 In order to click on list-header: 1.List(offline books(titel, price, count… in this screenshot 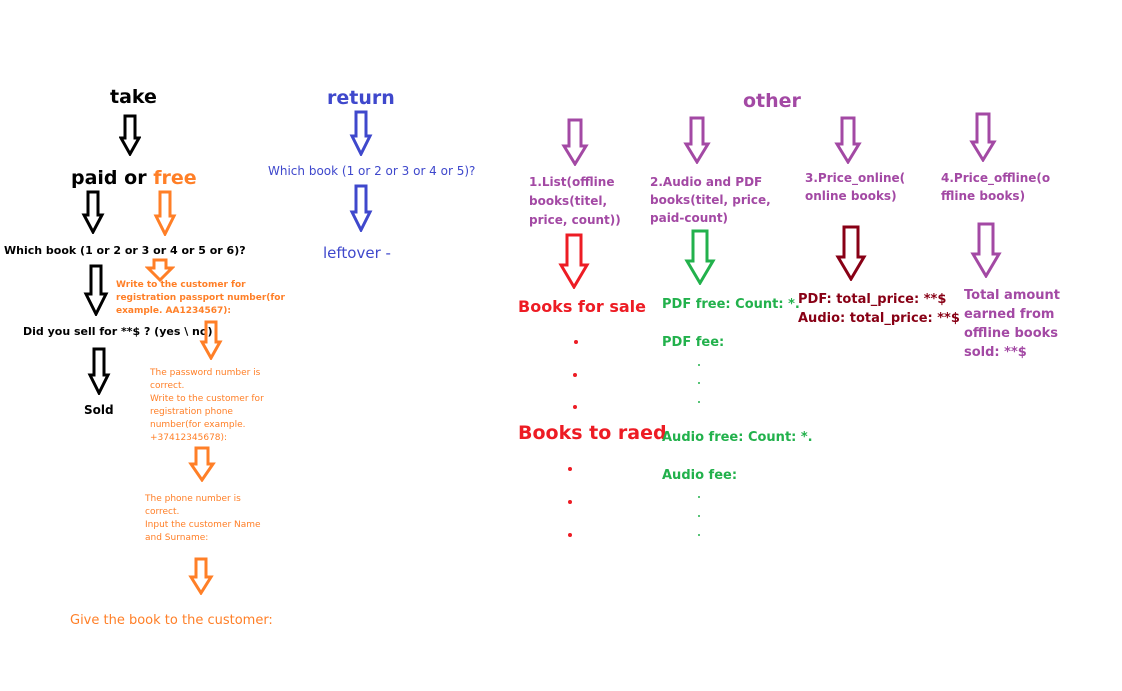, I will do `click(575, 201)`.